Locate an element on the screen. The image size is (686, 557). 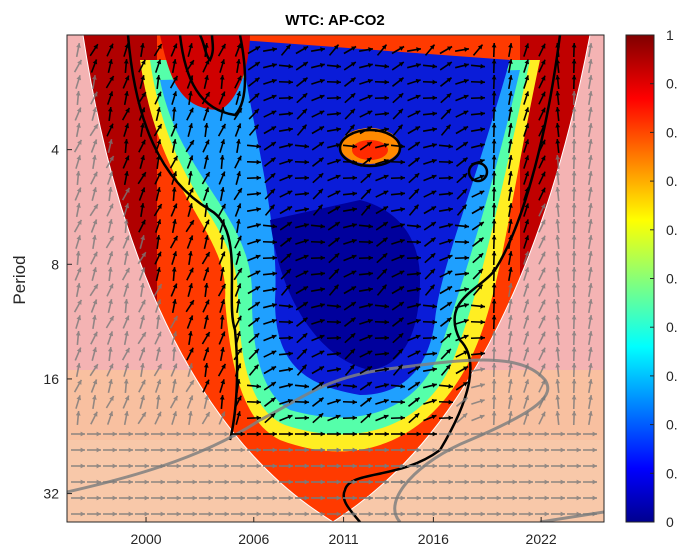
y-tick-label: 8 is located at coordinates (55, 264).